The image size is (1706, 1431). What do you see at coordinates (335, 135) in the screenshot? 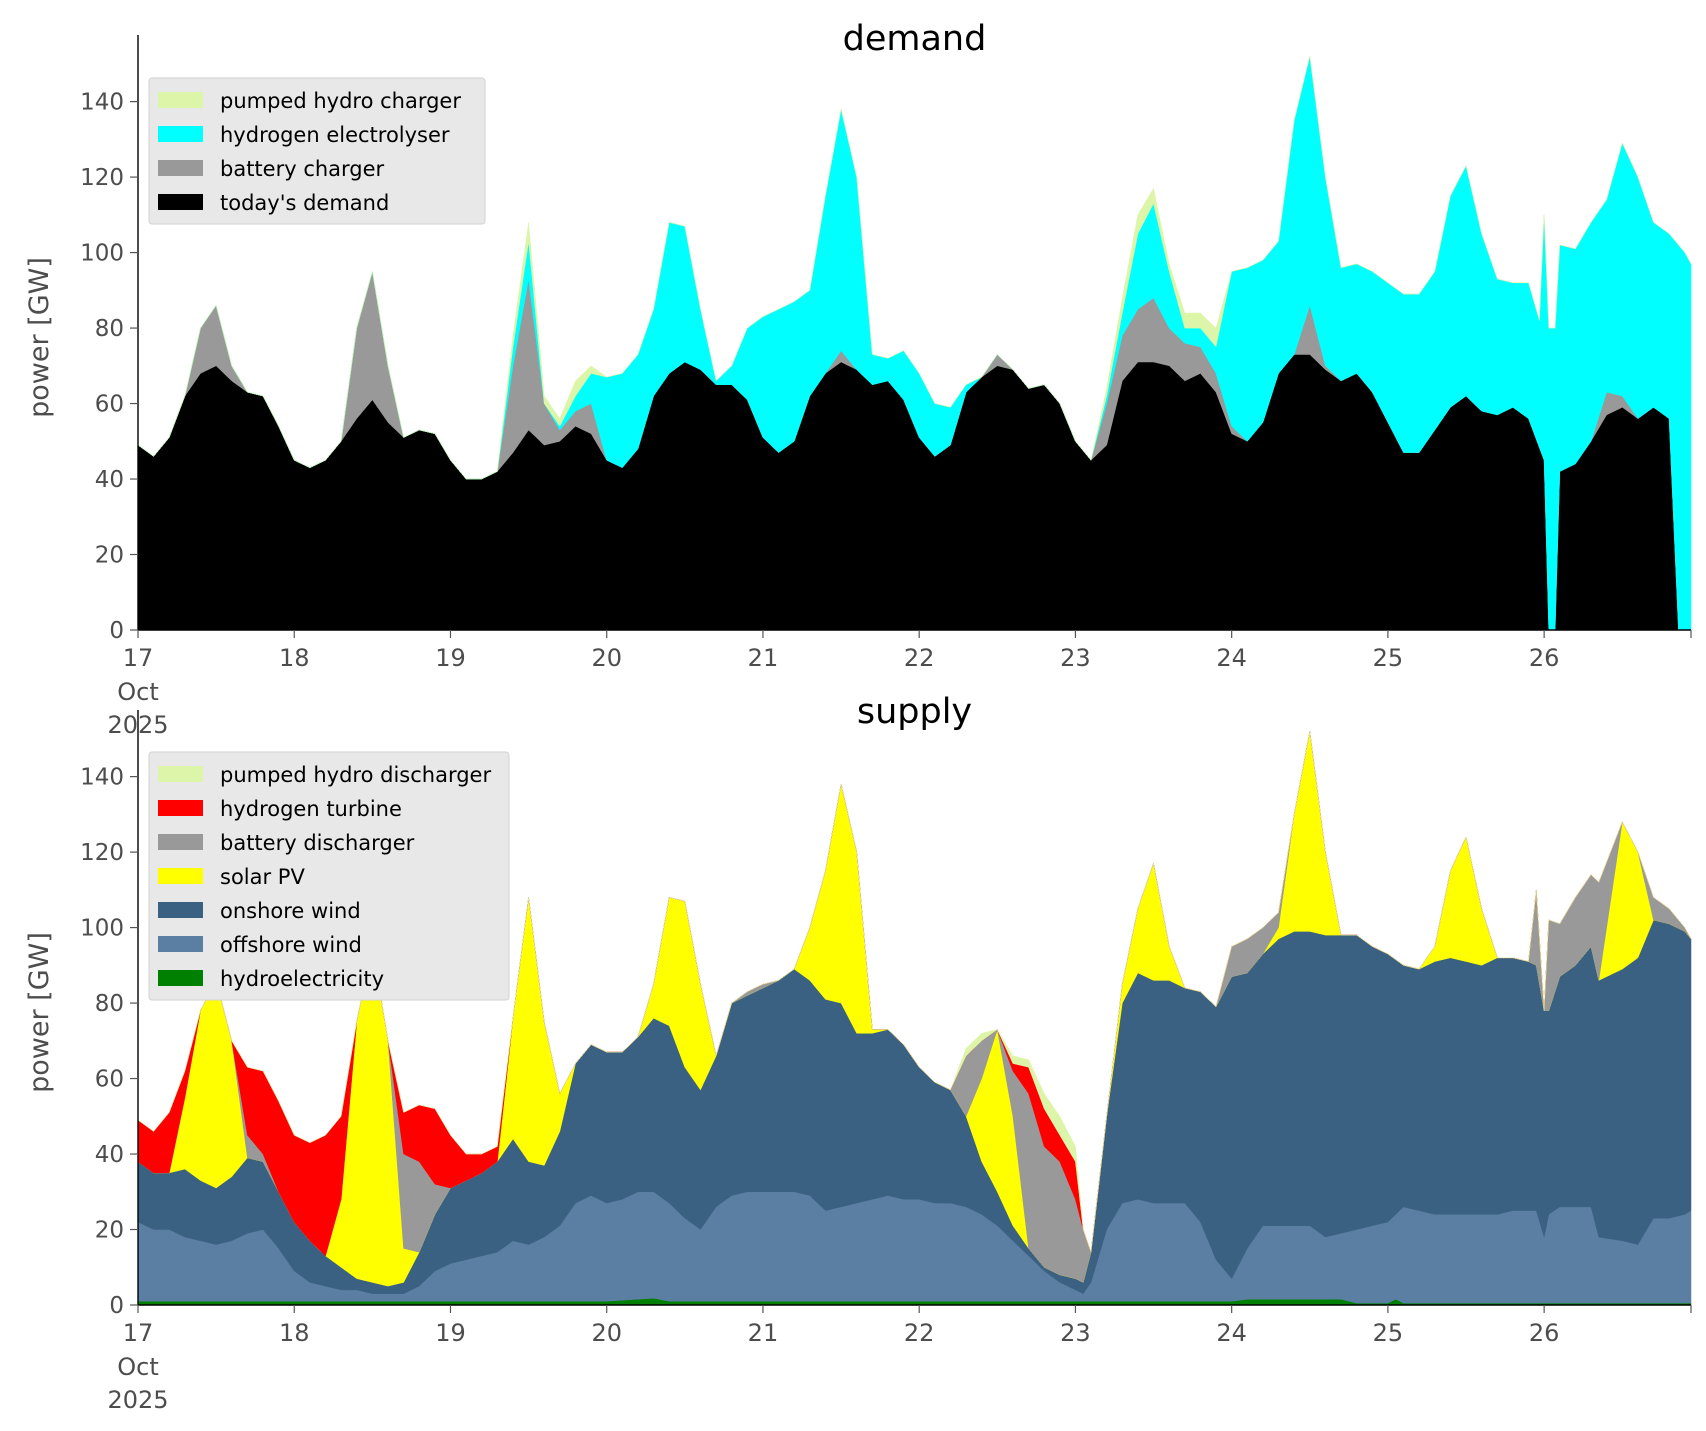
I see `legend-label-hydrogen-electrolyser: hydrogen electrolyser` at bounding box center [335, 135].